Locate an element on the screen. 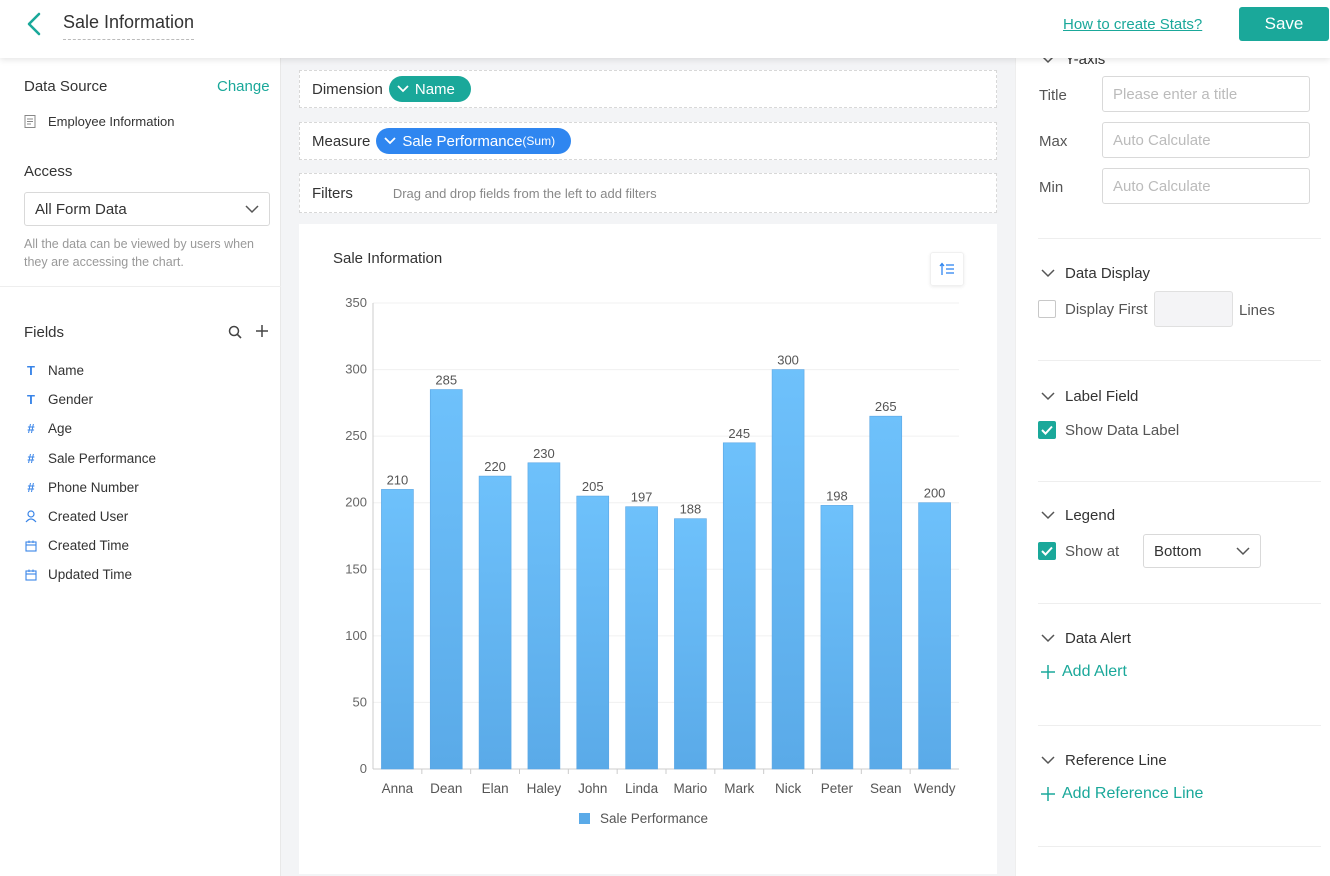 The height and width of the screenshot is (876, 1330). measure-drop-zone: Measure Sale Performance (Sum) is located at coordinates (648, 141).